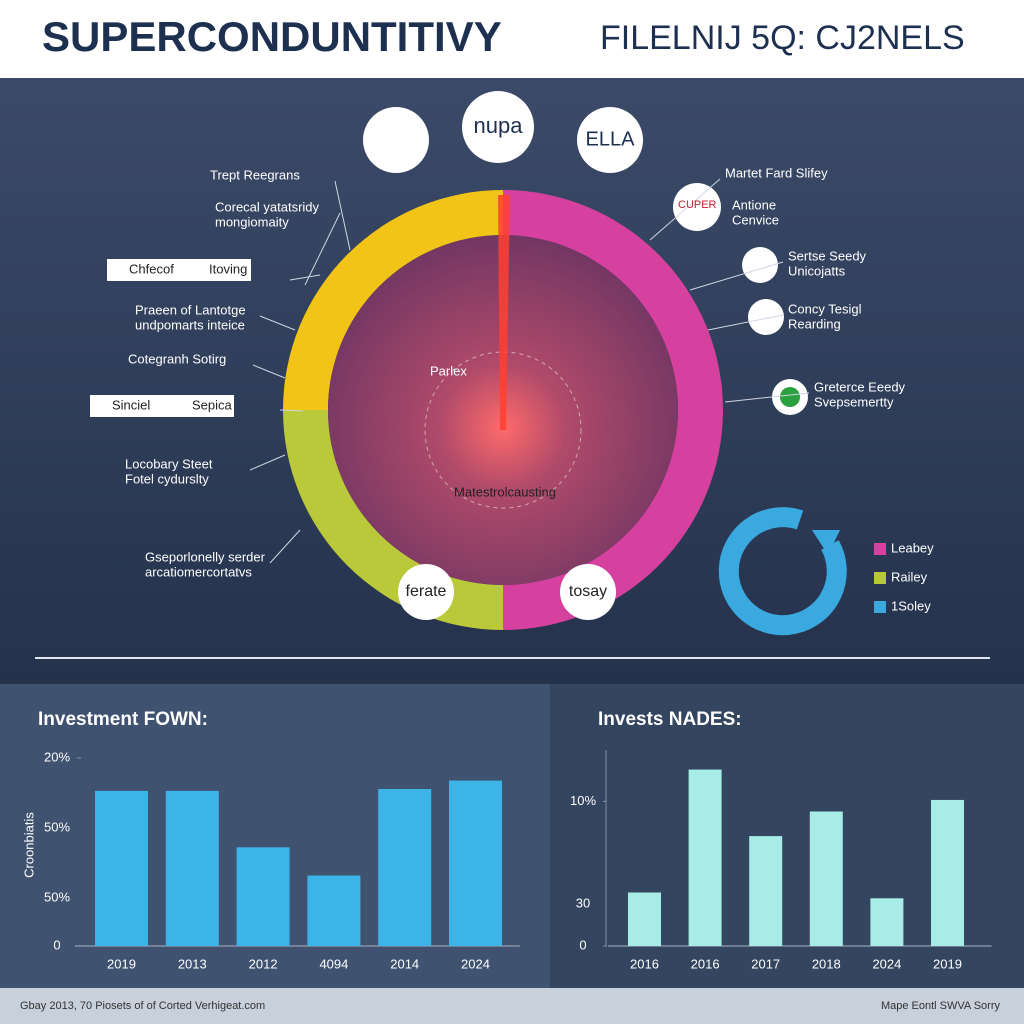 This screenshot has width=1024, height=1029. What do you see at coordinates (860, 386) in the screenshot?
I see `side-label: Greterce Eeedy` at bounding box center [860, 386].